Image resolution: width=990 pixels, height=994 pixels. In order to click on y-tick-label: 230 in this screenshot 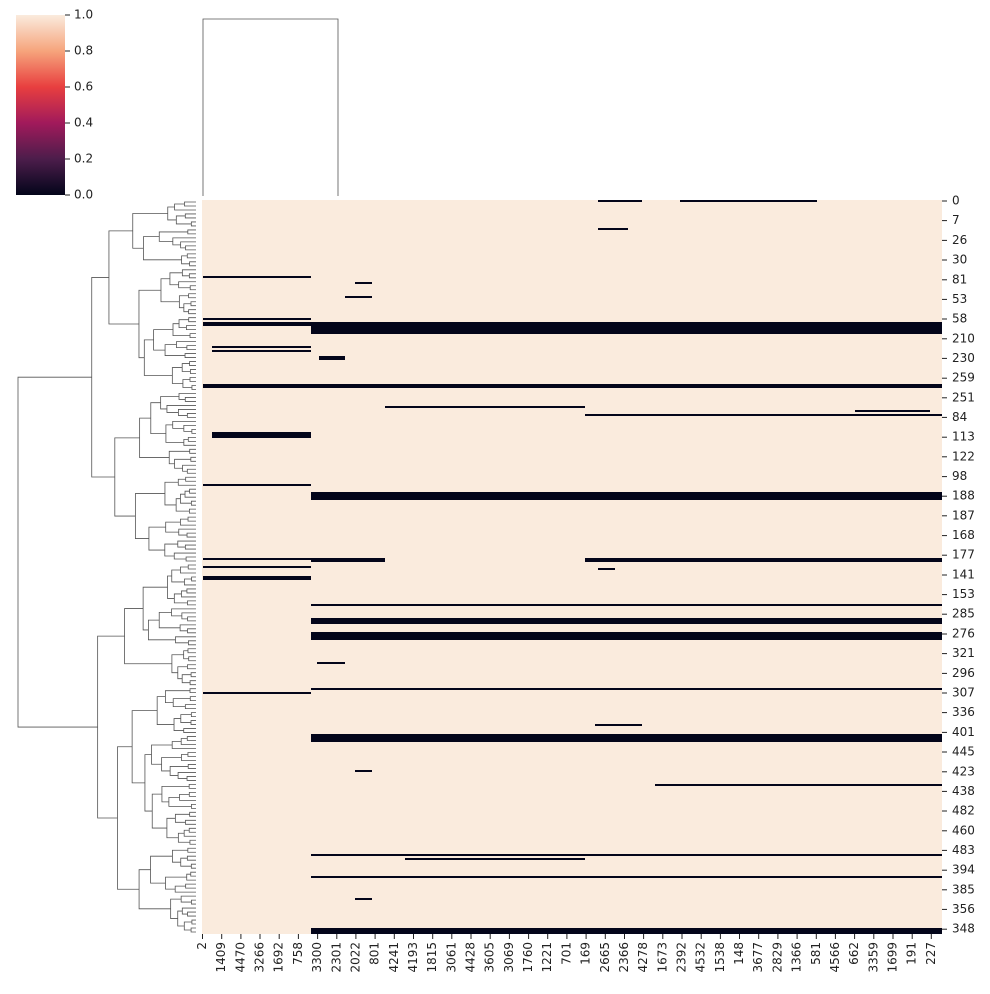, I will do `click(963, 358)`.